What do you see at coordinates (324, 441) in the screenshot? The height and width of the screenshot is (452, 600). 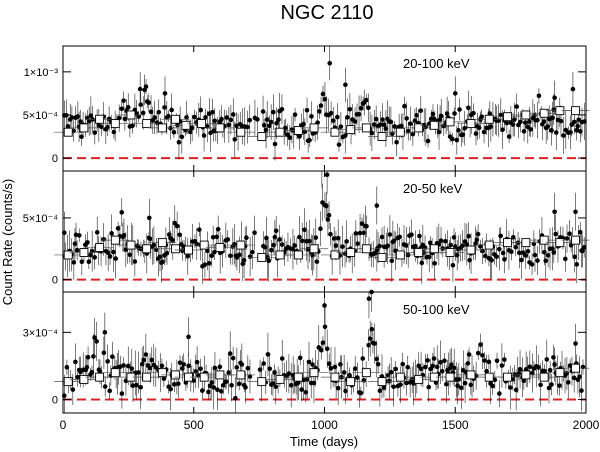 I see `x-axis-label: Time (days)` at bounding box center [324, 441].